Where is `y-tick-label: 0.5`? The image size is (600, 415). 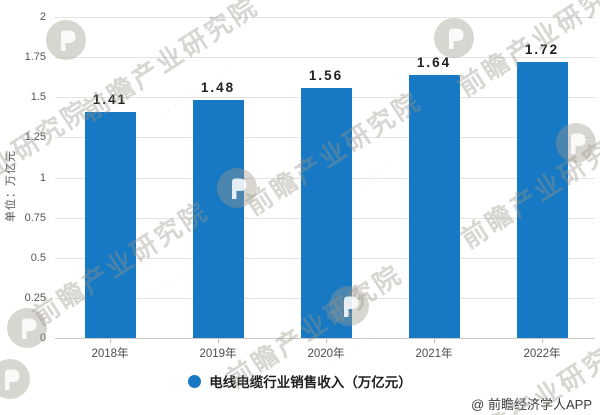
y-tick-label: 0.5 is located at coordinates (38, 258).